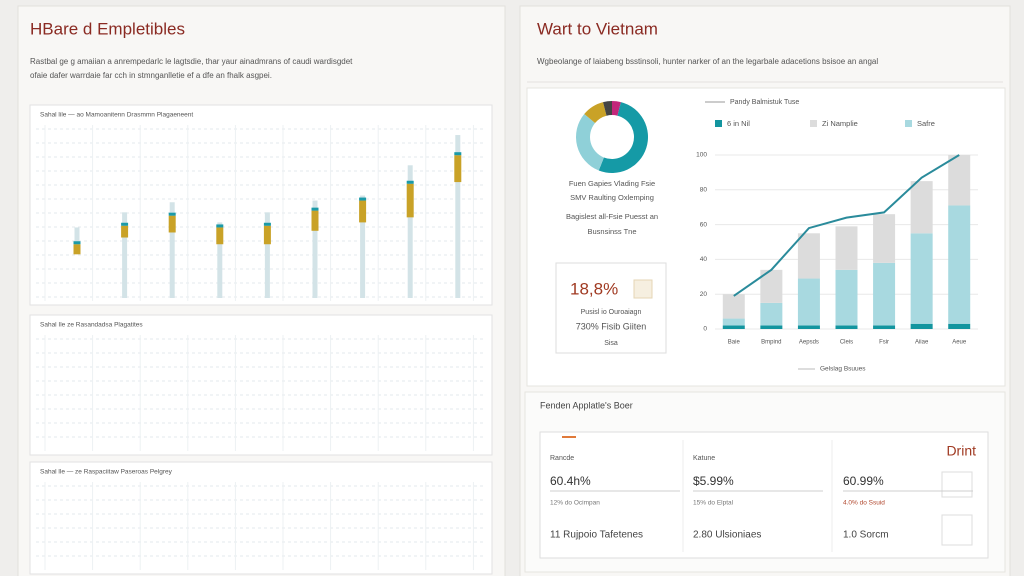  Describe the element at coordinates (846, 343) in the screenshot. I see `x-tick-label: Cleis` at that location.